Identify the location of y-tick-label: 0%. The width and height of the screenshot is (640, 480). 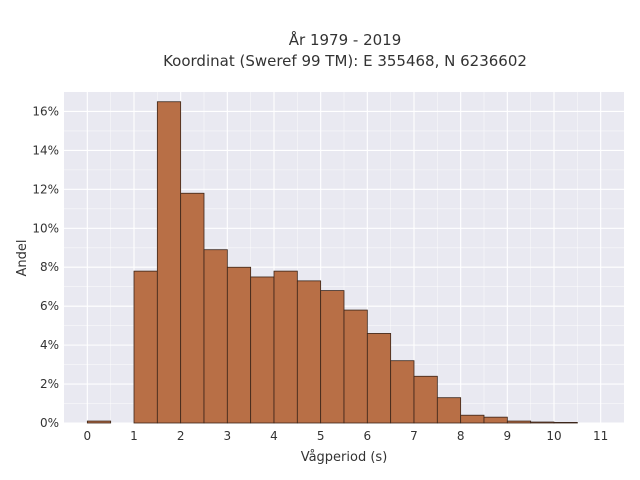
(49, 423).